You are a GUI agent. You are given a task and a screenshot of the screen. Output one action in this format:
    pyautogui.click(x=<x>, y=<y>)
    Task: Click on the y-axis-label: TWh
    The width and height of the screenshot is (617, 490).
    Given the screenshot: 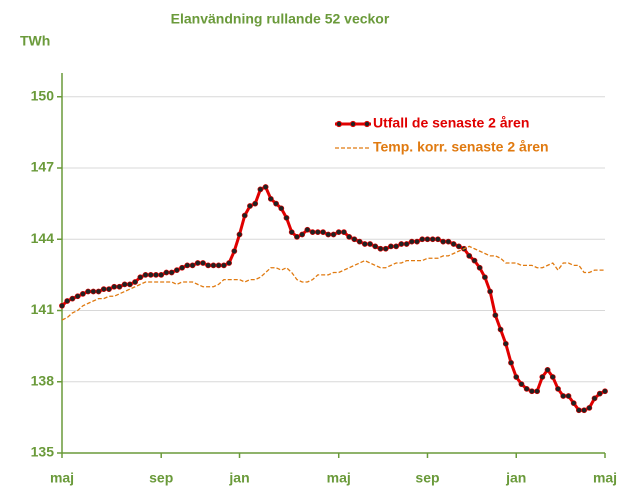 What is the action you would take?
    pyautogui.click(x=35, y=41)
    